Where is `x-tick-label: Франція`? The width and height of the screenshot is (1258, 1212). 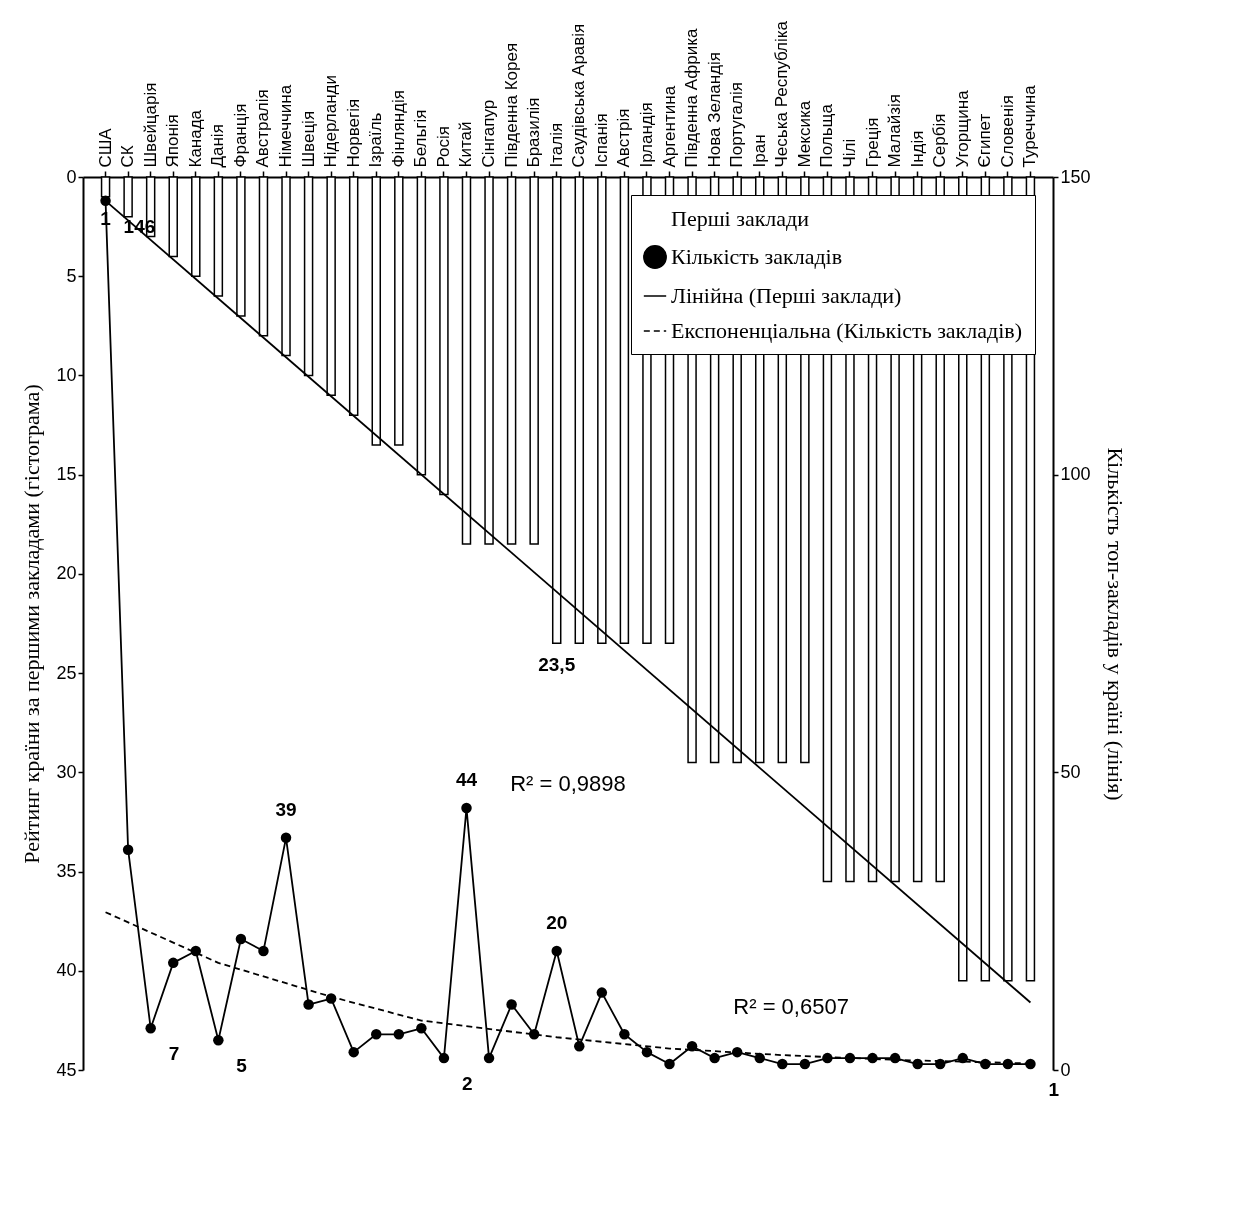 x-tick-label: Франція is located at coordinates (240, 135).